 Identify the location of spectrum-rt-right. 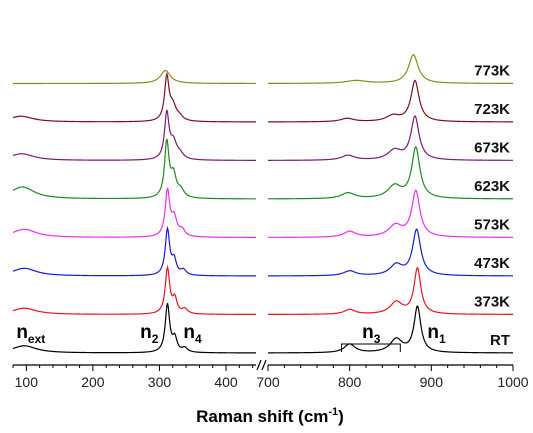
(390, 329).